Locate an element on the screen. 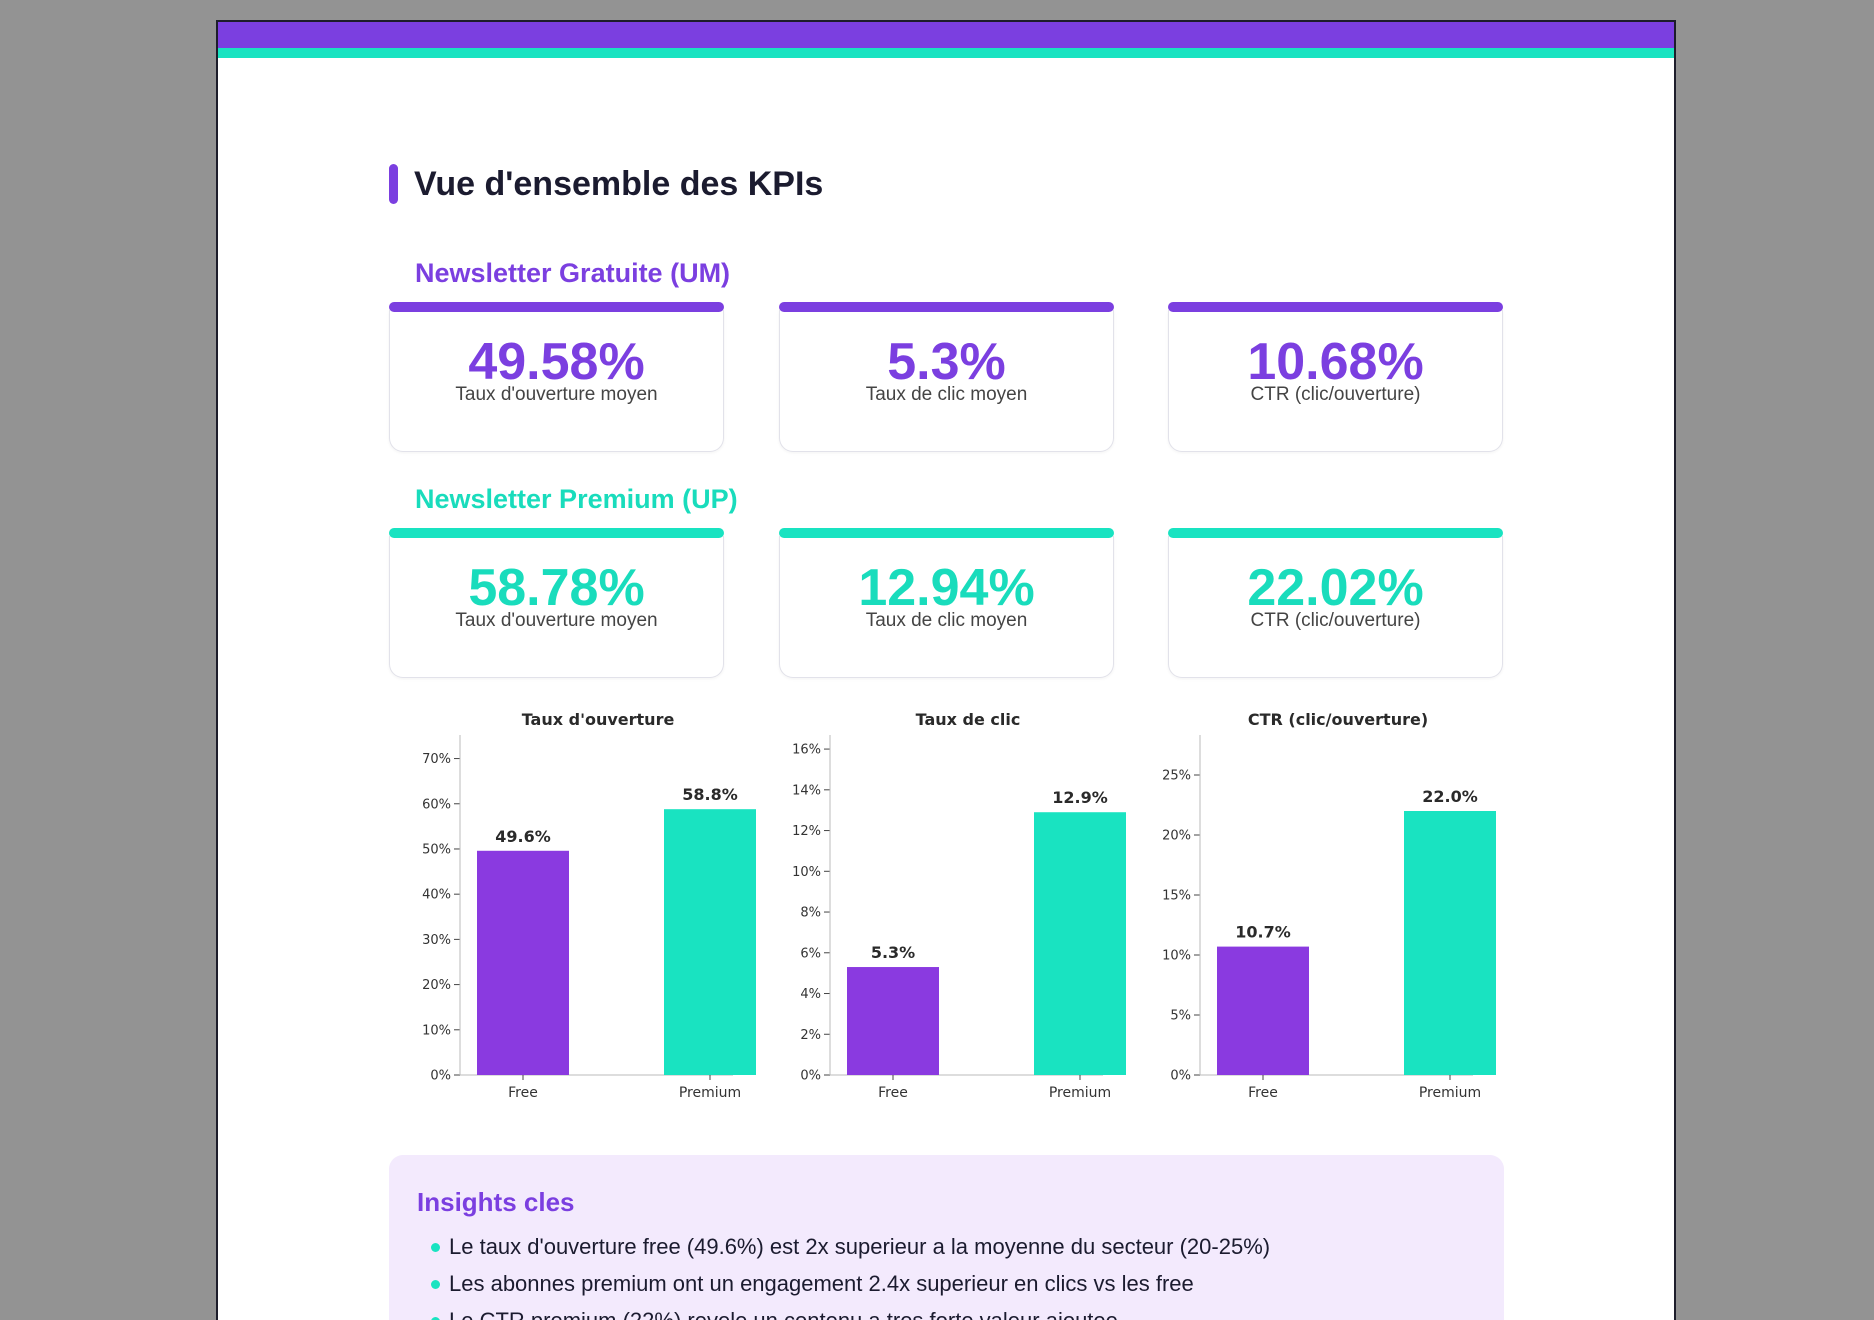 This screenshot has height=1320, width=1874. y-tick-label: 4% is located at coordinates (810, 994).